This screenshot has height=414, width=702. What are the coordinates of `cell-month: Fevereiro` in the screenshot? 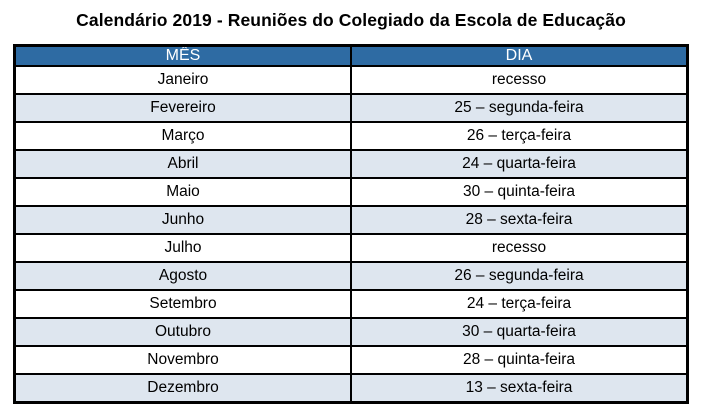 It's located at (182, 107).